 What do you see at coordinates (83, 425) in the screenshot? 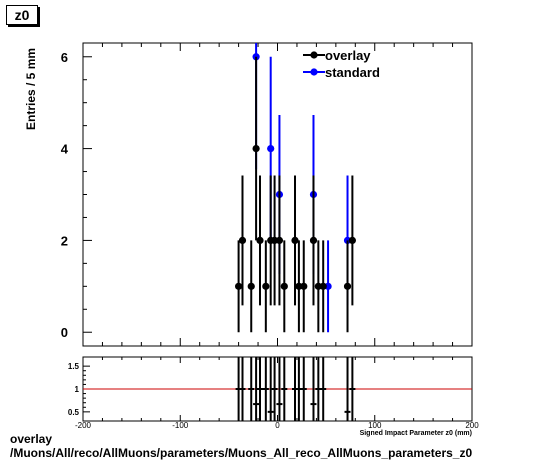
I see `x-tick-label: -200` at bounding box center [83, 425].